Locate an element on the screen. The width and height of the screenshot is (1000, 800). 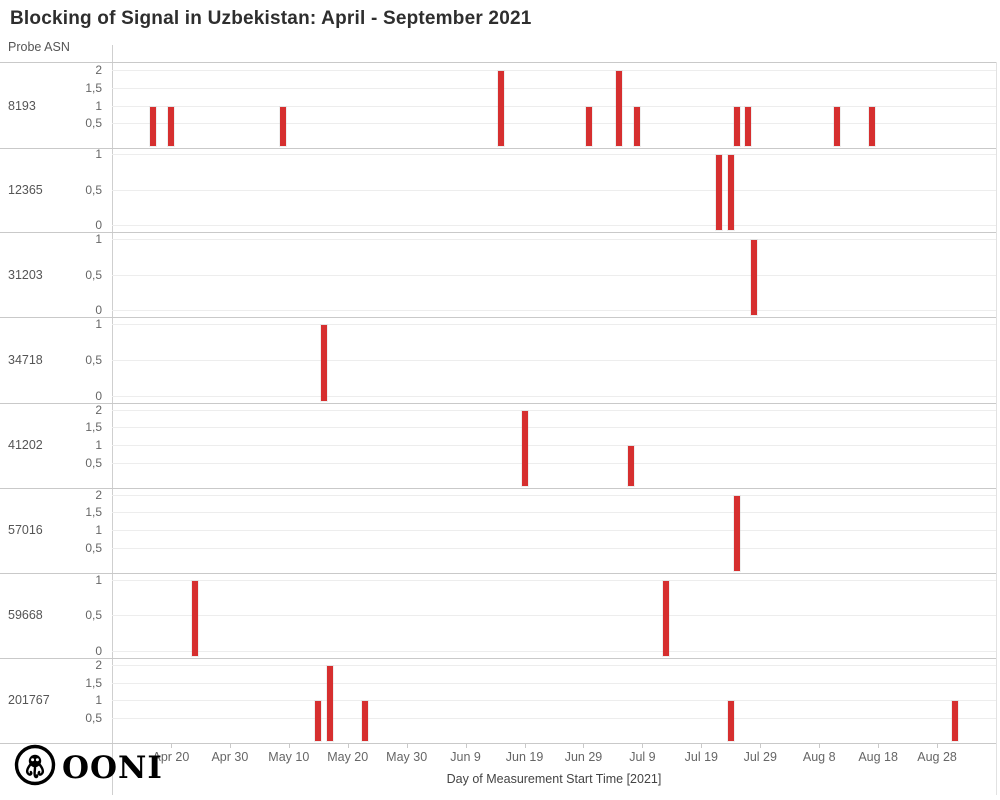
x-tick-label: Apr 30 is located at coordinates (230, 757).